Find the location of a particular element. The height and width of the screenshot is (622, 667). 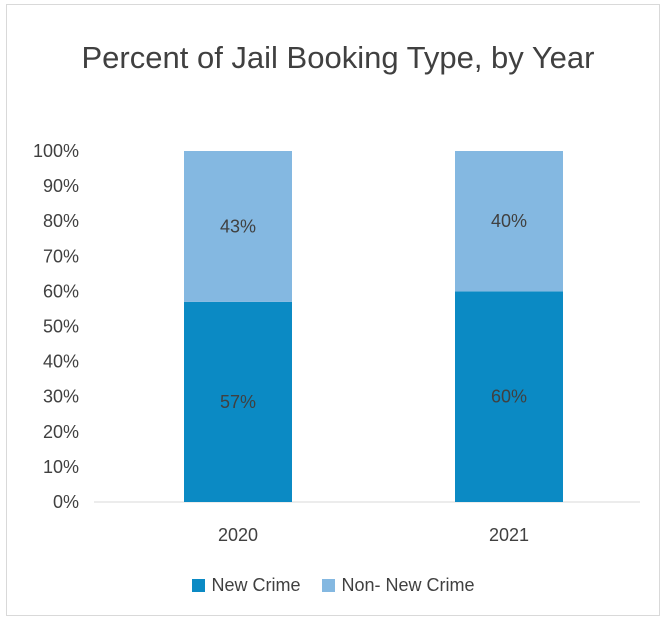

y-tick-label: 10% is located at coordinates (61, 467).